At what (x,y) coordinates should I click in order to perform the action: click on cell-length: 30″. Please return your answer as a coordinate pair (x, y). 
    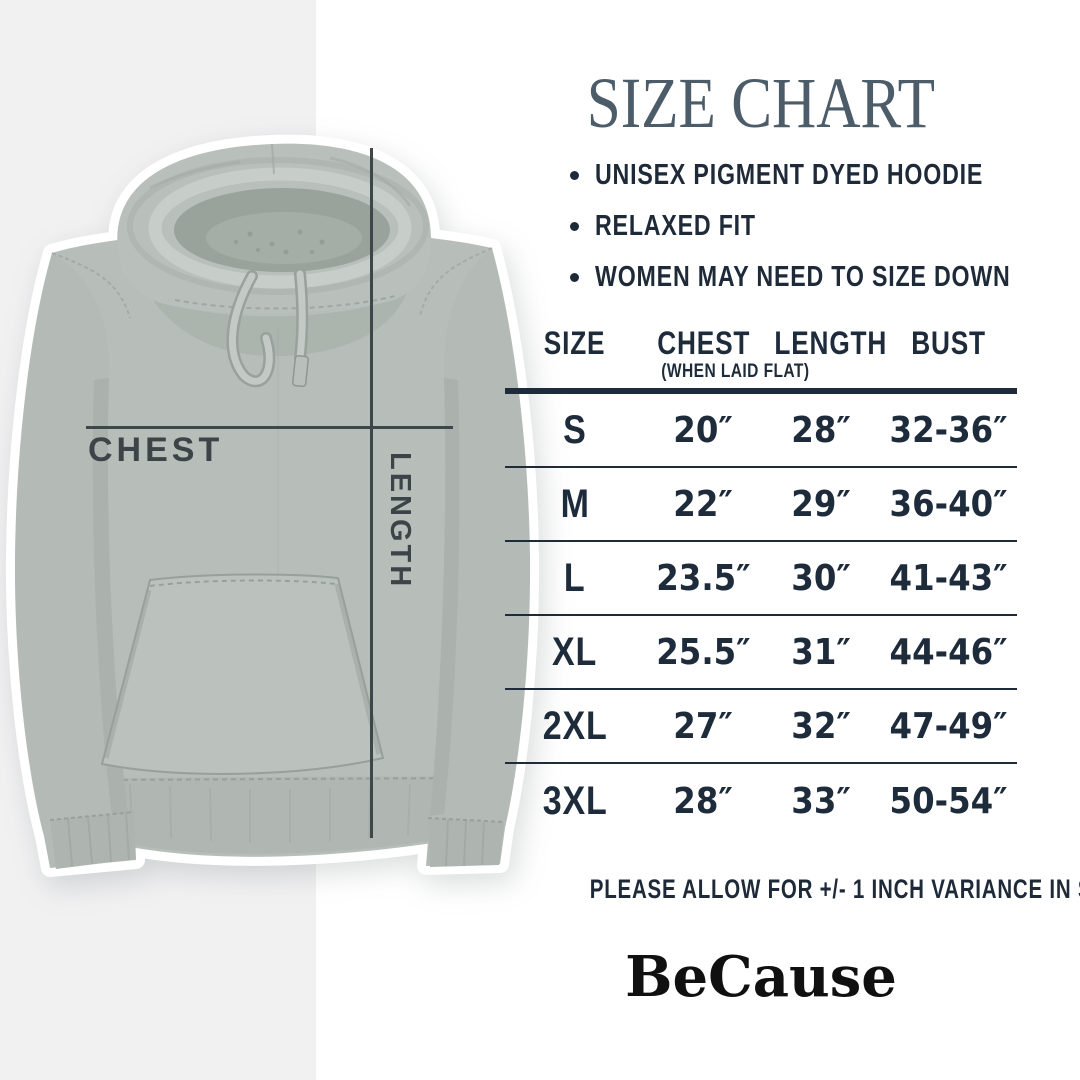
    Looking at the image, I should click on (821, 578).